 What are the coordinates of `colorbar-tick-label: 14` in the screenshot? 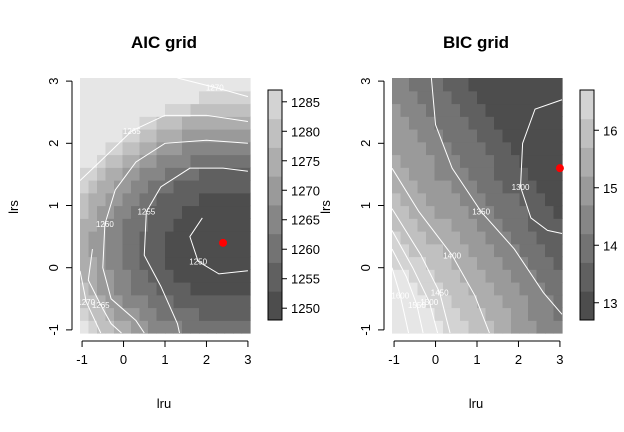 It's located at (610, 245).